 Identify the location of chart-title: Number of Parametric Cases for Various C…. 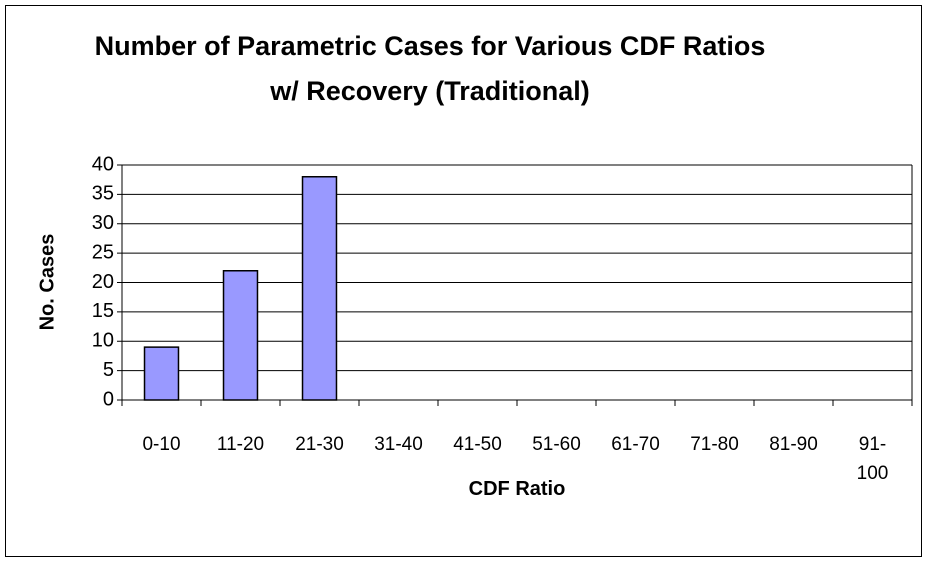
(430, 68).